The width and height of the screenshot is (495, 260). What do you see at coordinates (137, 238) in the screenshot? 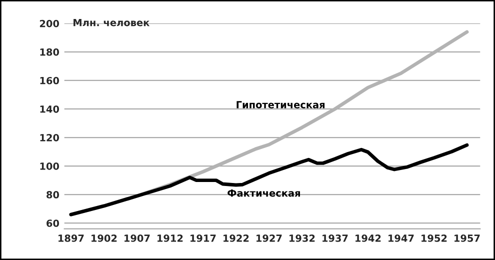
I see `x-tick-label: 1907` at bounding box center [137, 238].